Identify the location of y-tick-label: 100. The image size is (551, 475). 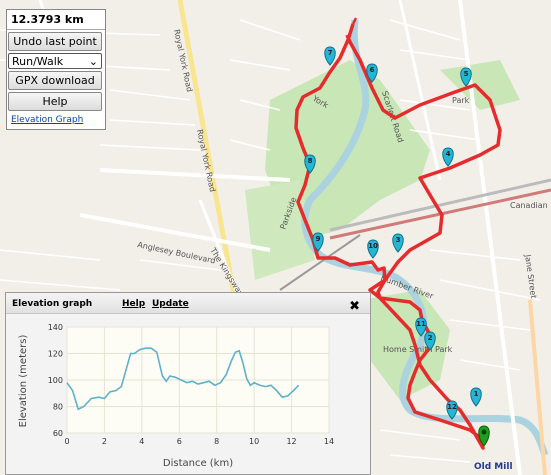
(55, 380).